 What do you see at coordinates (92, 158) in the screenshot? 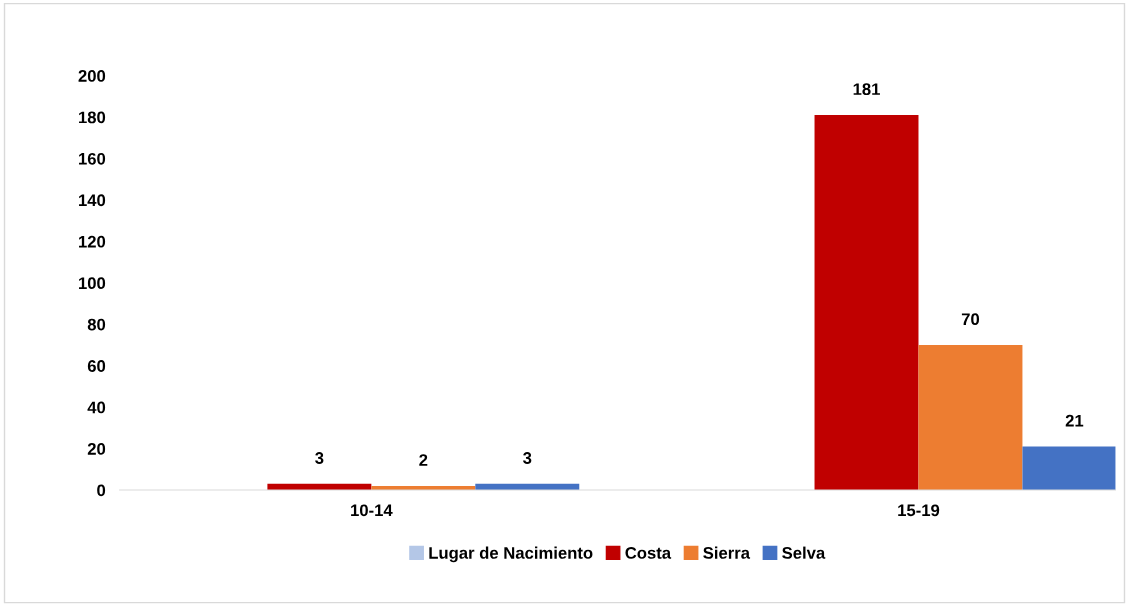
I see `y-tick-label: 160` at bounding box center [92, 158].